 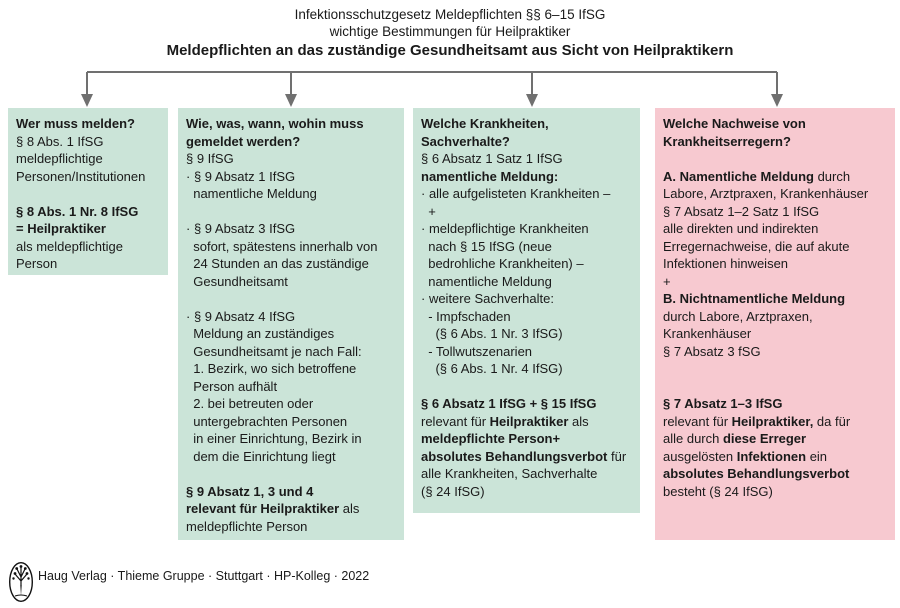 I want to click on text-line: (§ 6 Abs. 1 Nr. 4 IfSG), so click(x=492, y=368).